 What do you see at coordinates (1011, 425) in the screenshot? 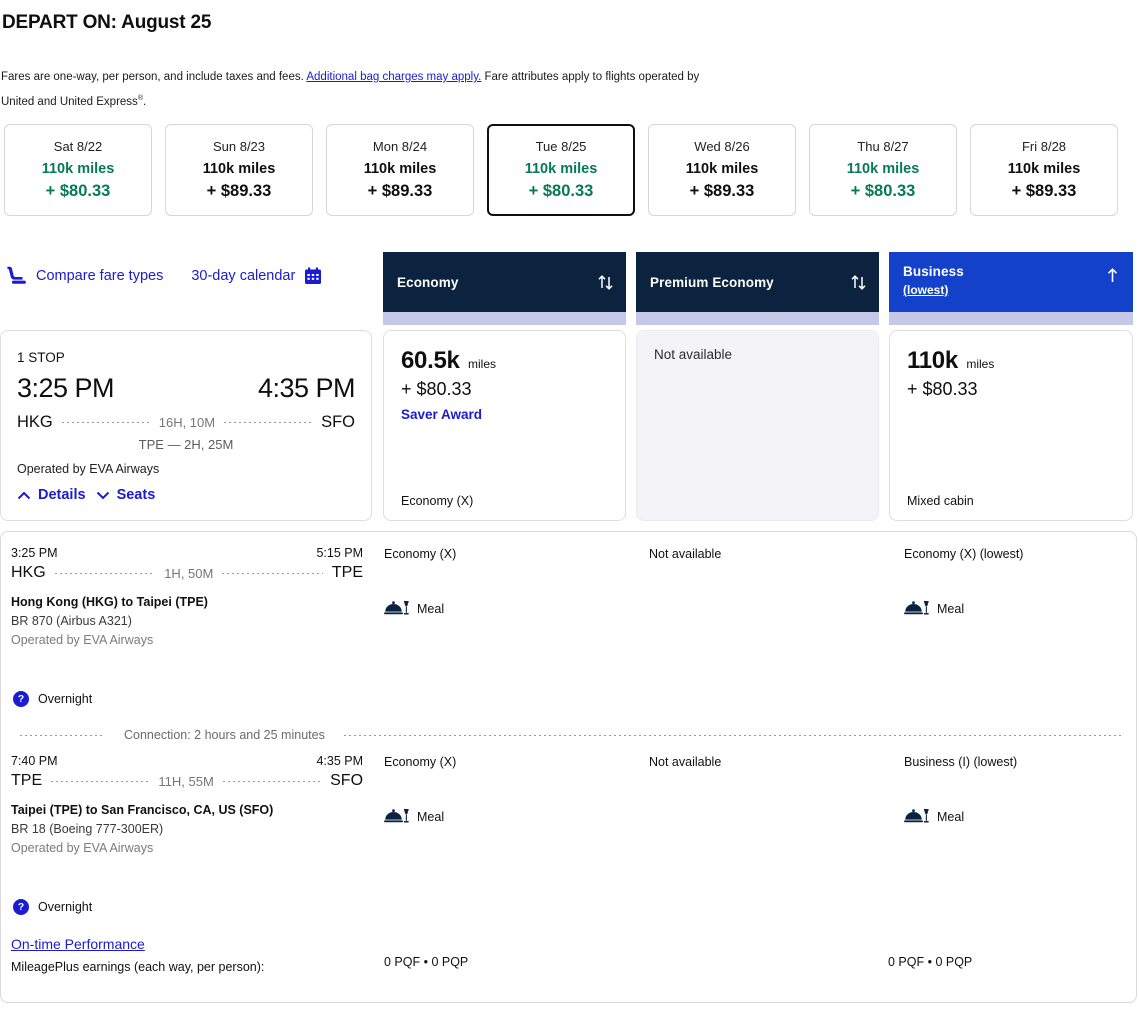
I see `fare-card-business: 110k miles + $80.33 Mixed cabin` at bounding box center [1011, 425].